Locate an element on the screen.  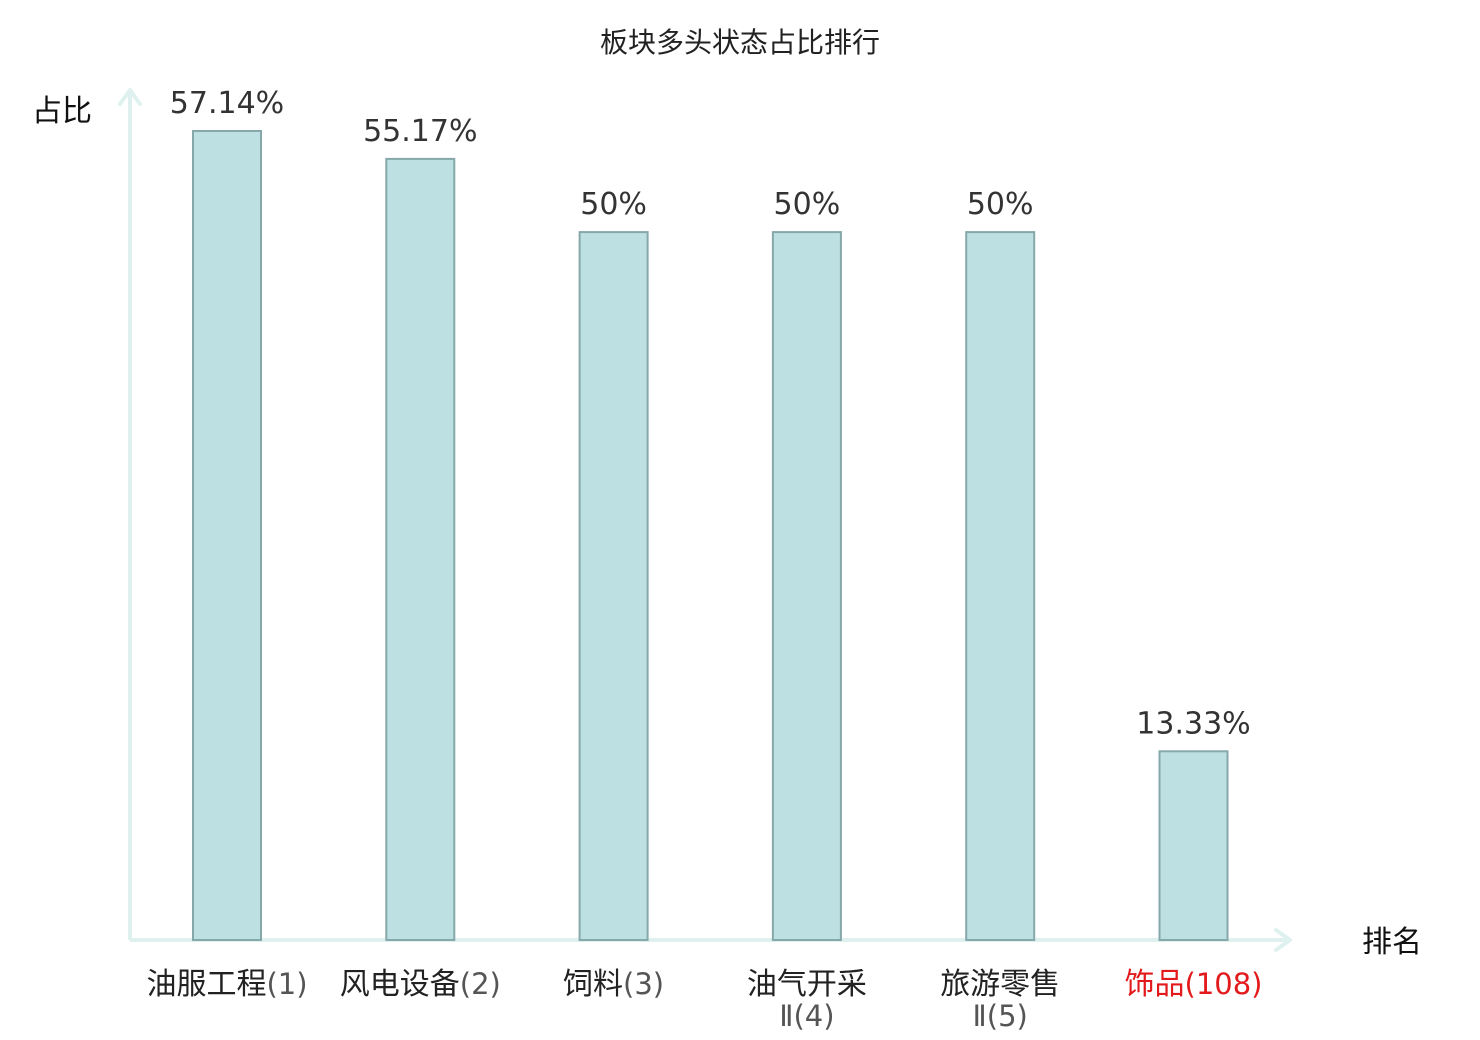
category-label-3: 饲料(3) is located at coordinates (613, 984).